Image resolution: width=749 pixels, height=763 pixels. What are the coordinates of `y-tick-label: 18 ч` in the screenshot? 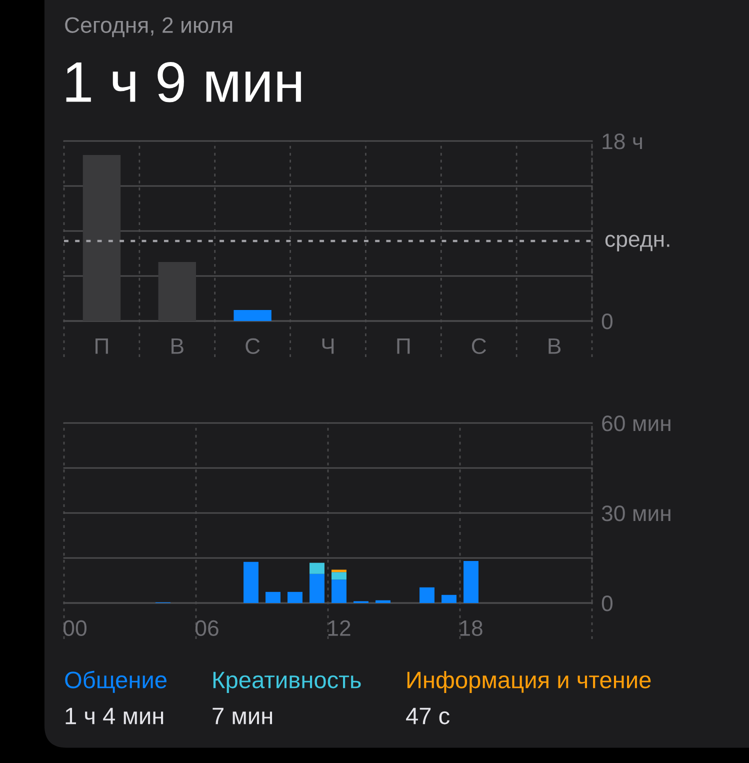 It's located at (622, 142).